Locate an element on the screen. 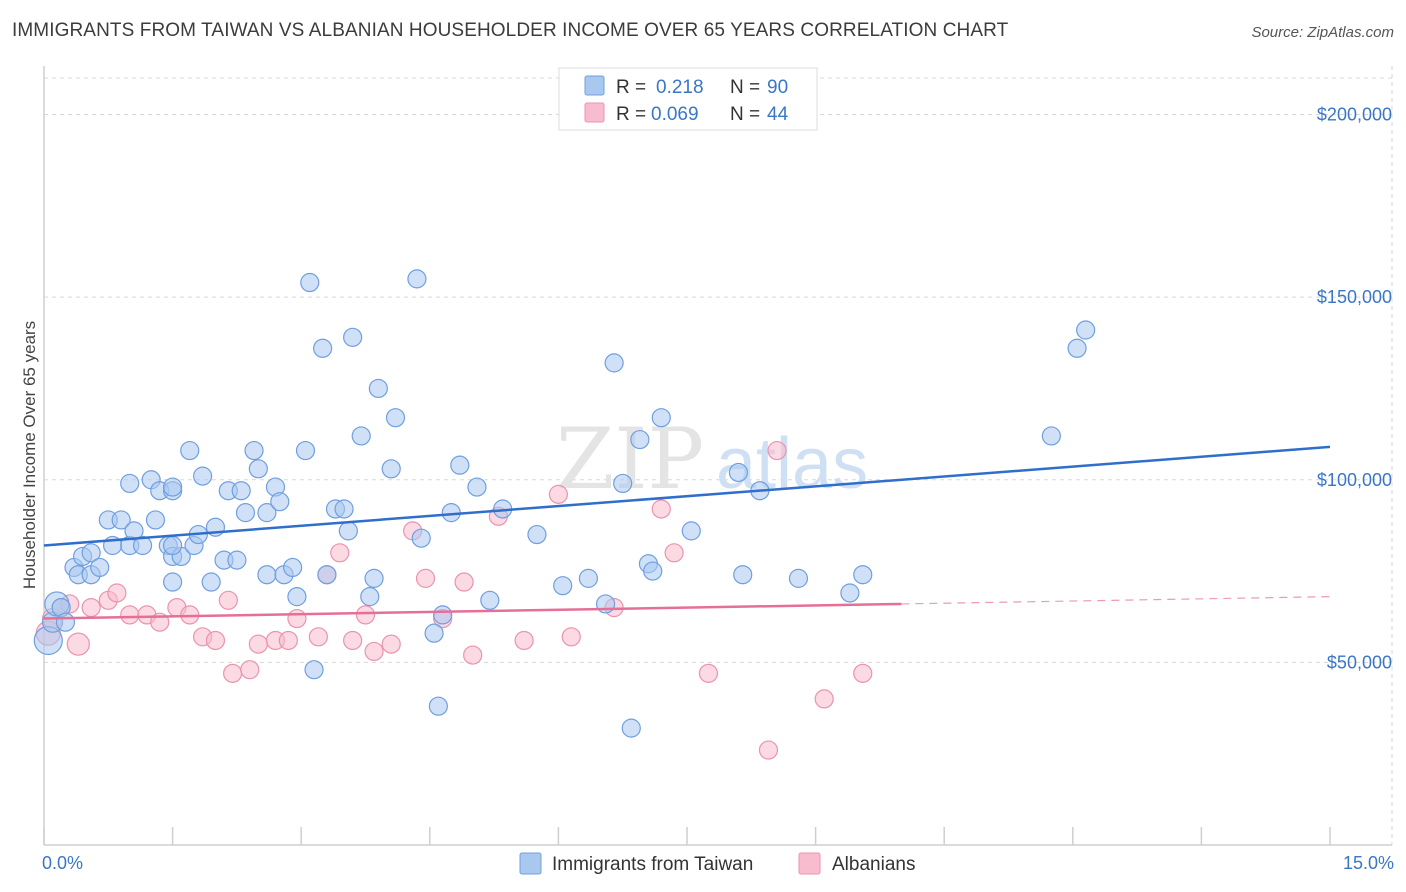 This screenshot has height=892, width=1406. legend-swatch-albanian is located at coordinates (594, 112).